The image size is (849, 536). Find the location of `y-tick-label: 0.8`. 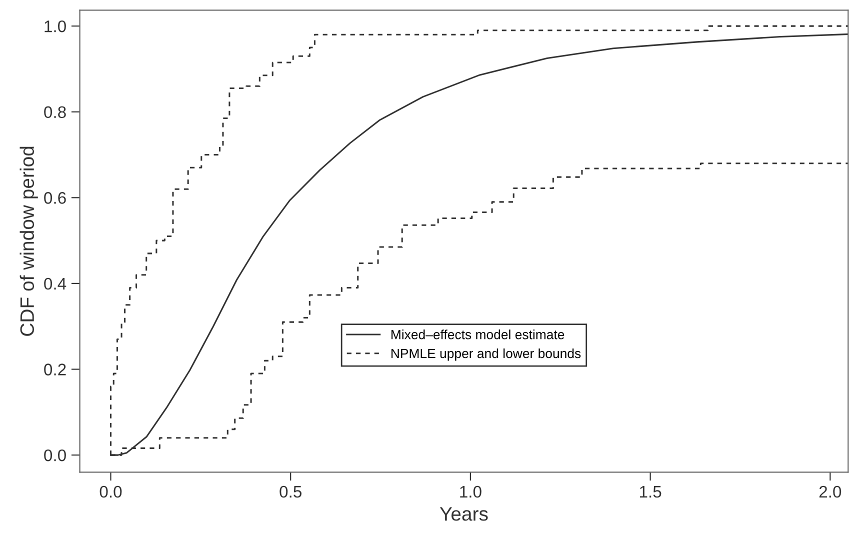

y-tick-label: 0.8 is located at coordinates (55, 112).